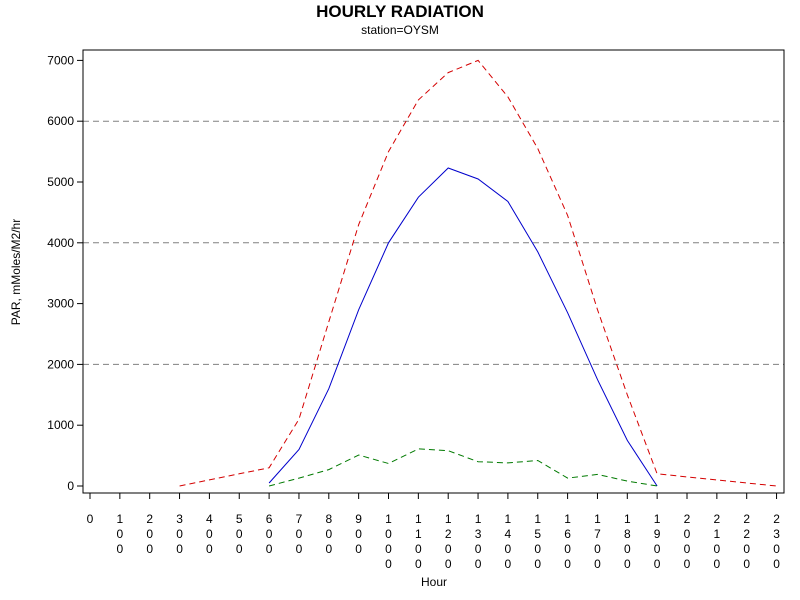  I want to click on y-tick-label-6: 6000, so click(60, 121).